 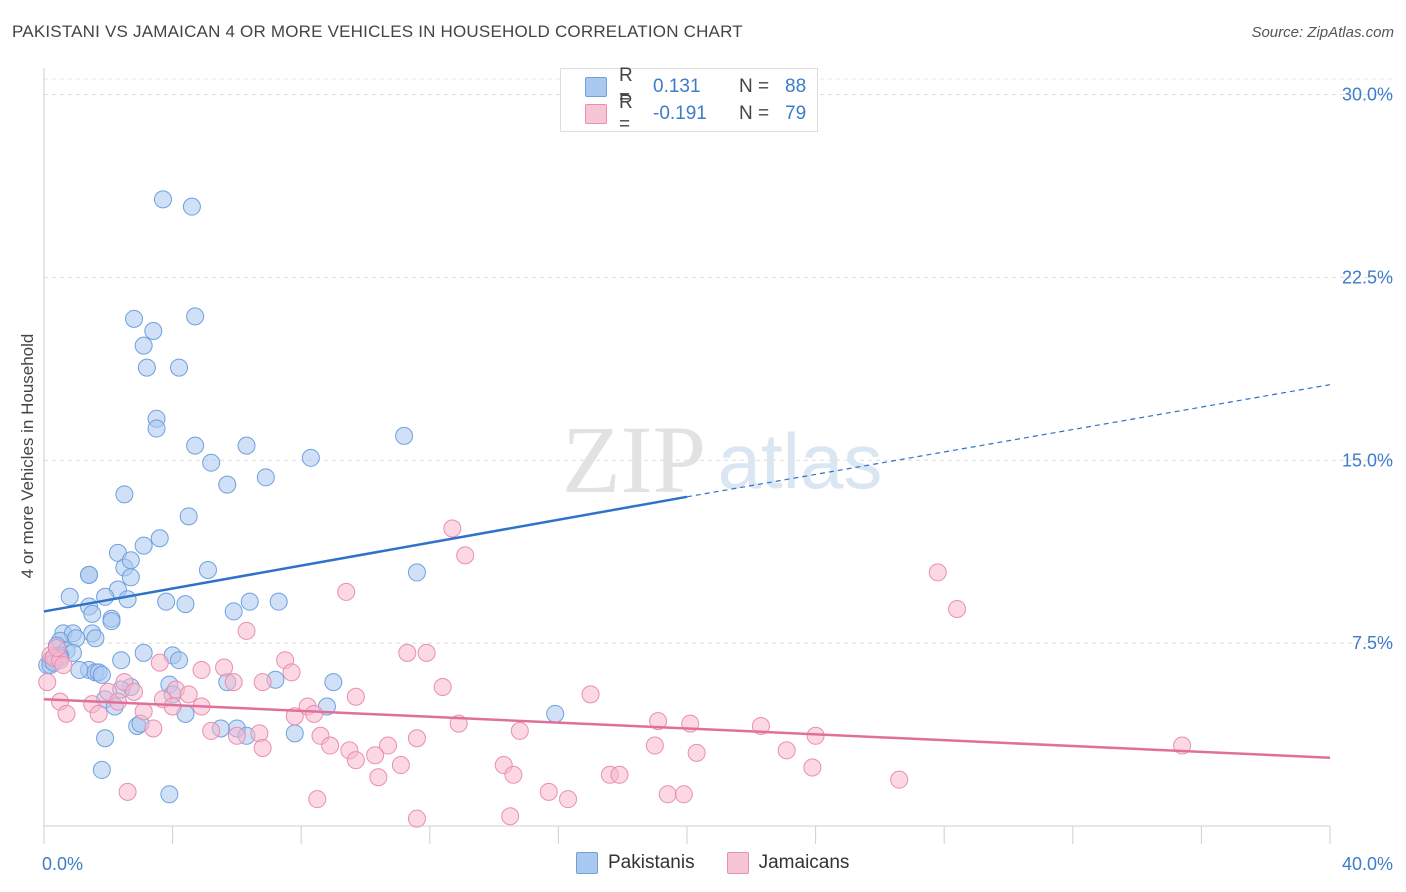 I want to click on legend-row-jamaicans: R = -0.191 N = 79, so click(x=696, y=113).